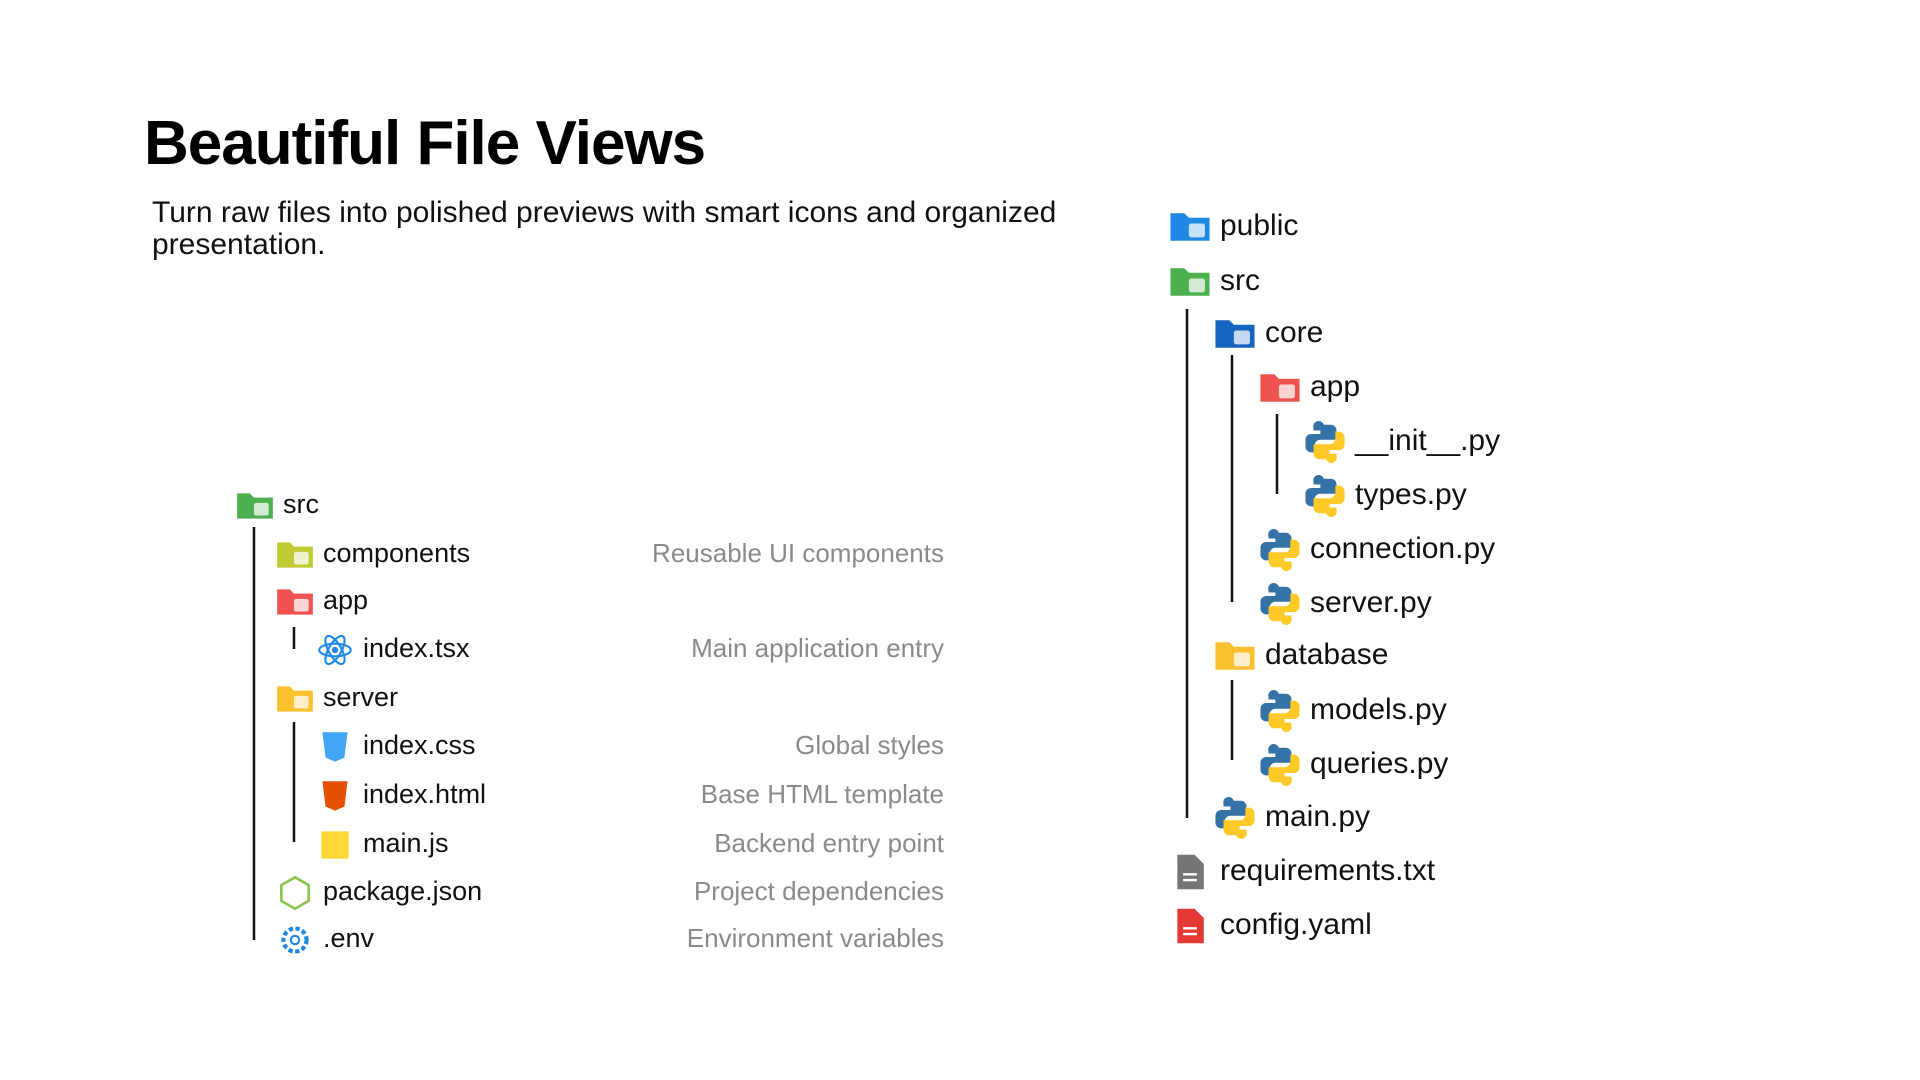 This screenshot has height=1080, width=1920. What do you see at coordinates (360, 697) in the screenshot?
I see `file-name: server` at bounding box center [360, 697].